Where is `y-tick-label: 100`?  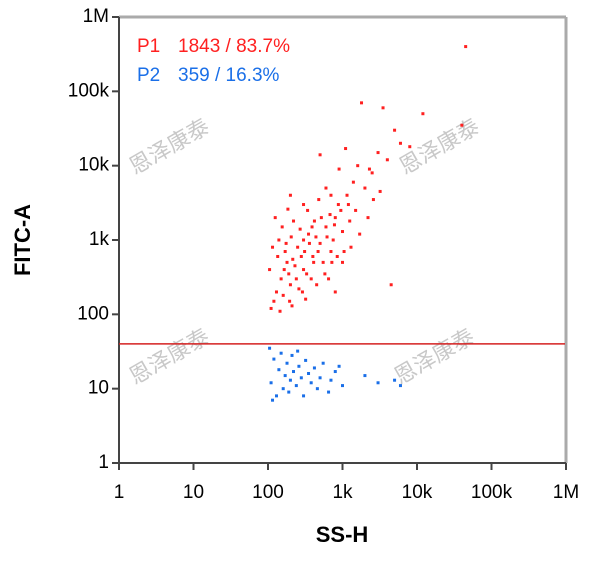 y-tick-label: 100 is located at coordinates (93, 313).